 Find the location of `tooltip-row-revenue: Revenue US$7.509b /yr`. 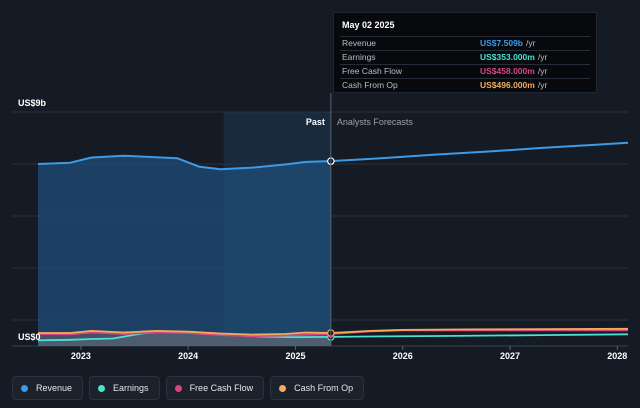

tooltip-row-revenue: Revenue US$7.509b /yr is located at coordinates (465, 43).